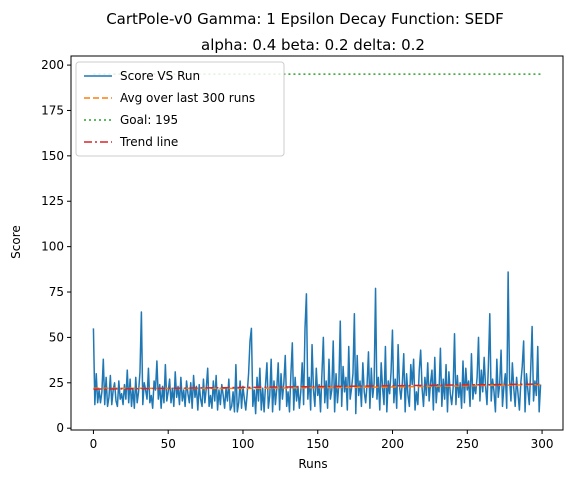 The width and height of the screenshot is (571, 480). What do you see at coordinates (56, 292) in the screenshot?
I see `y-tick-label: 75` at bounding box center [56, 292].